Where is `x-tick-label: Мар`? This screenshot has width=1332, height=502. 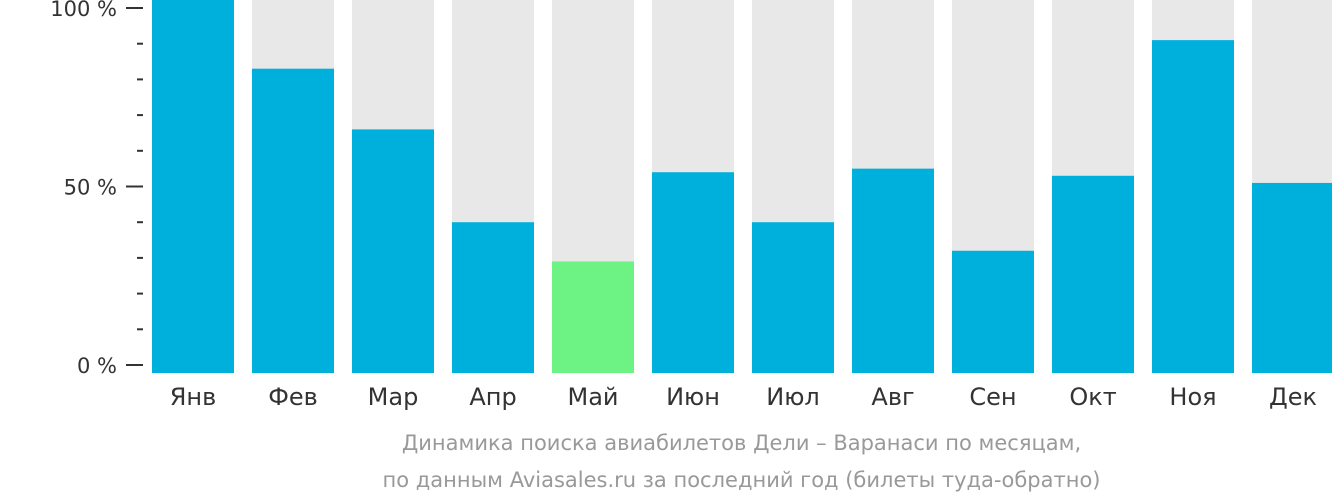 x-tick-label: Мар is located at coordinates (393, 397).